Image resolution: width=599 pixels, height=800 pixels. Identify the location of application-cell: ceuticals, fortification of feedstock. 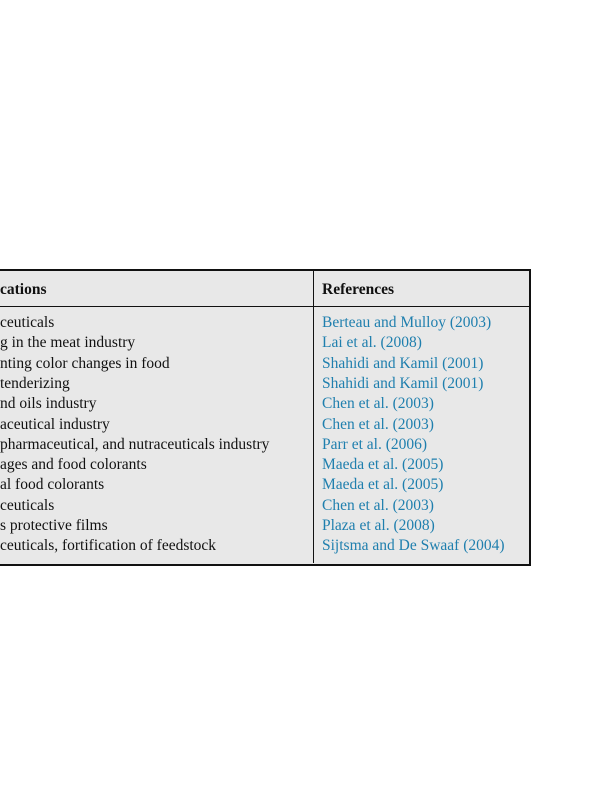
(108, 546).